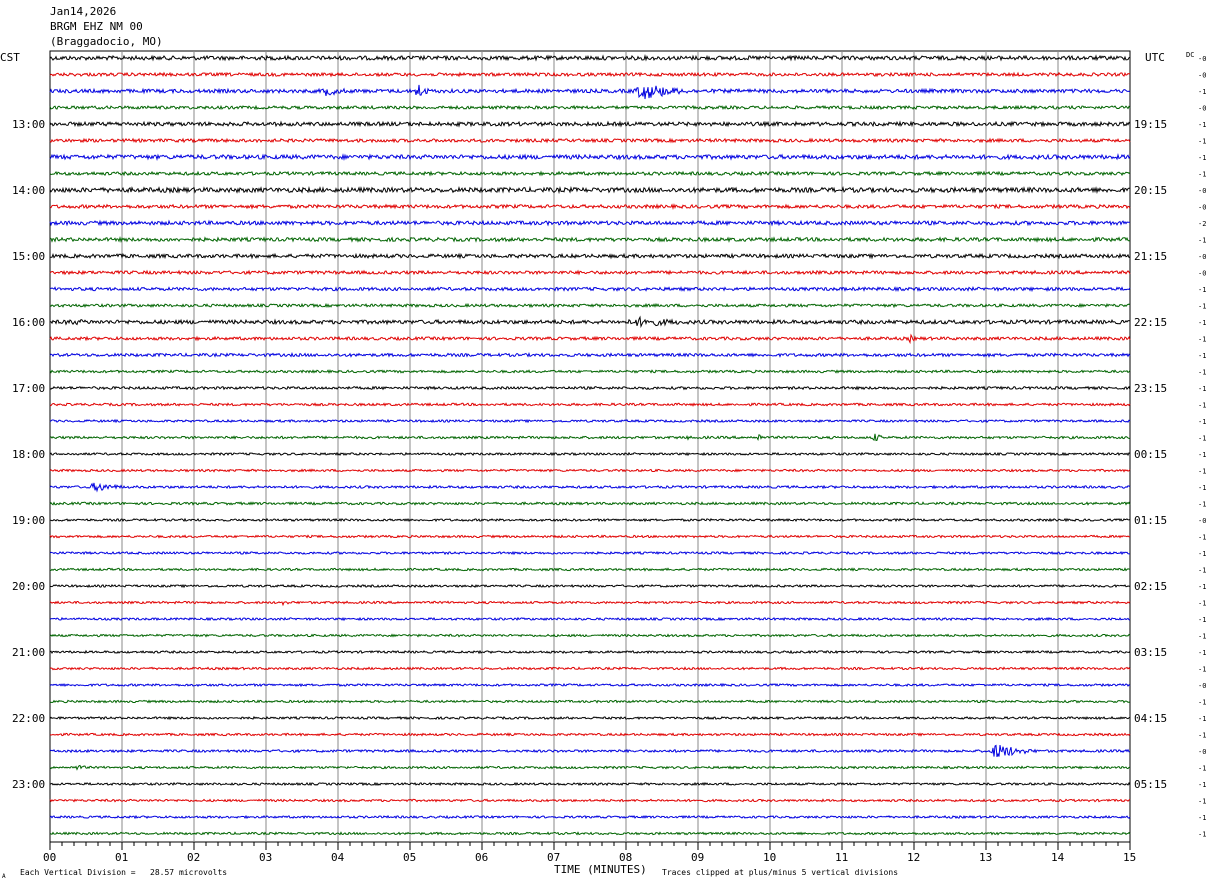 The height and width of the screenshot is (886, 1210). Describe the element at coordinates (1150, 784) in the screenshot. I see `utc-hour-label: 05:15` at that location.